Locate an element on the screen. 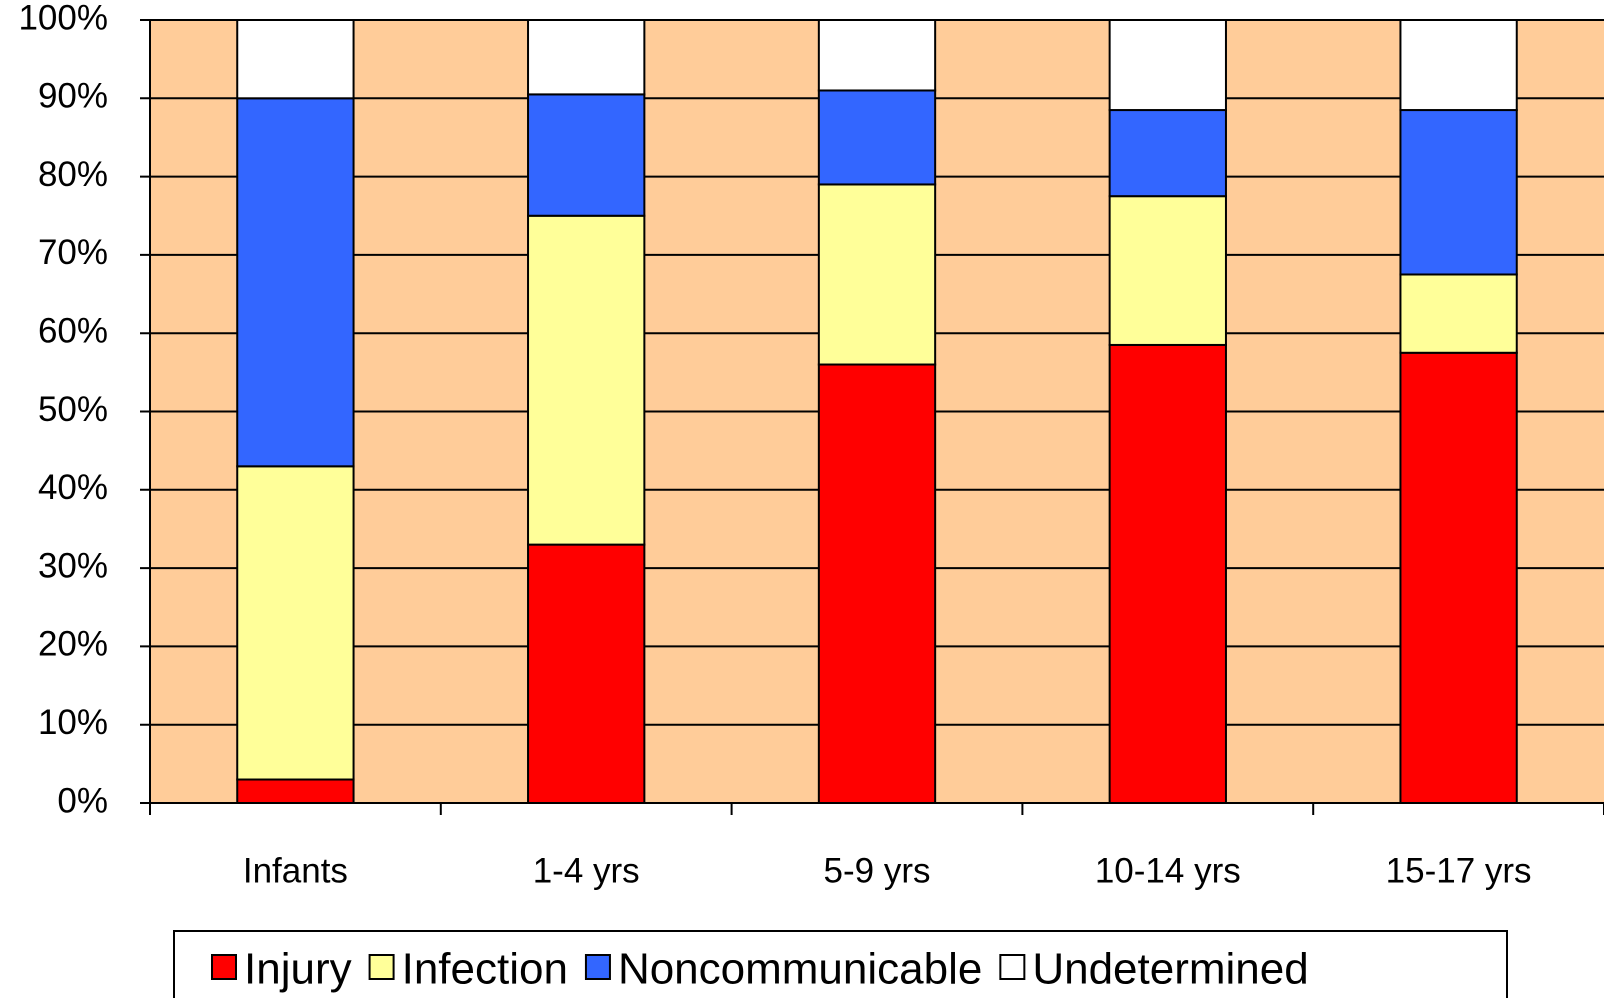 The image size is (1604, 998). y-tick-label: 10% is located at coordinates (73, 722).